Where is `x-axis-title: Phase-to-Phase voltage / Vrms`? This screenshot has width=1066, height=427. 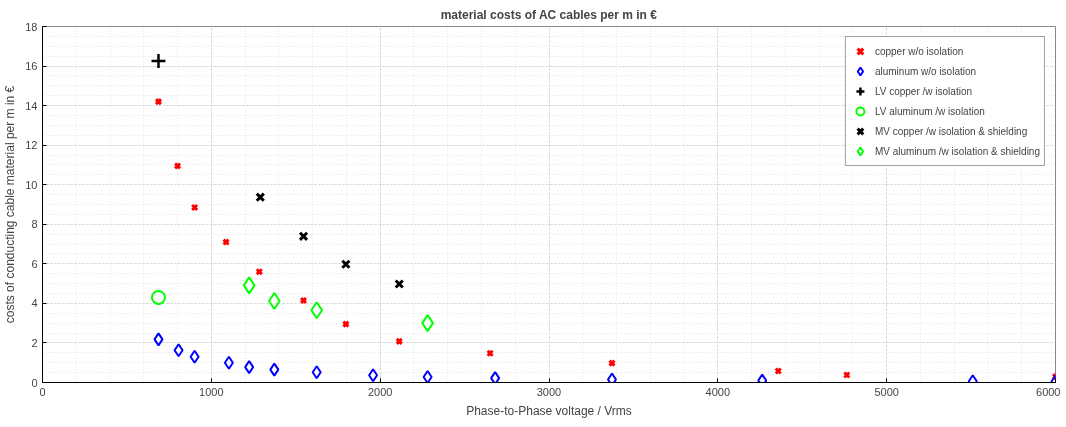 x-axis-title: Phase-to-Phase voltage / Vrms is located at coordinates (549, 410).